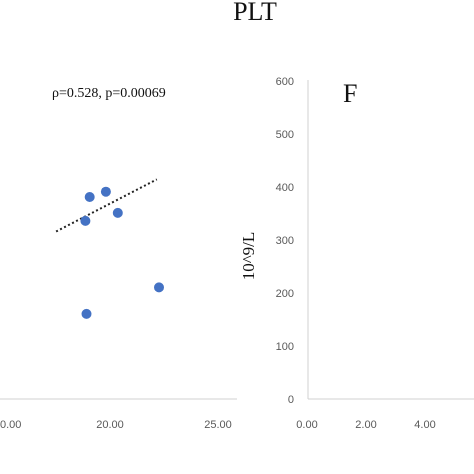 The width and height of the screenshot is (474, 474). Describe the element at coordinates (122, 252) in the screenshot. I see `left-points-group` at that location.